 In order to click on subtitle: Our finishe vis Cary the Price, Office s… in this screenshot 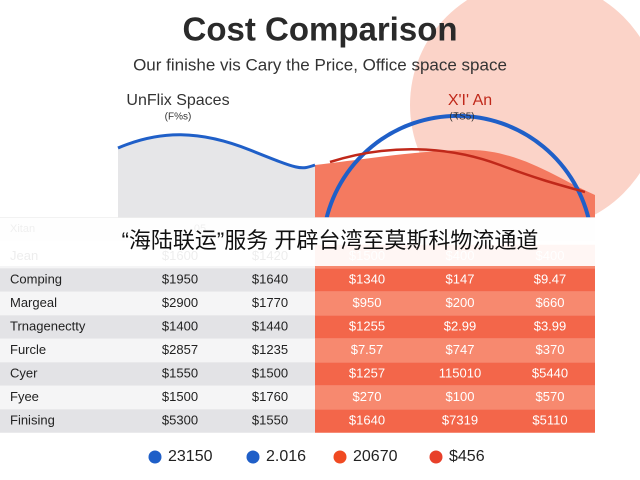, I will do `click(320, 64)`.